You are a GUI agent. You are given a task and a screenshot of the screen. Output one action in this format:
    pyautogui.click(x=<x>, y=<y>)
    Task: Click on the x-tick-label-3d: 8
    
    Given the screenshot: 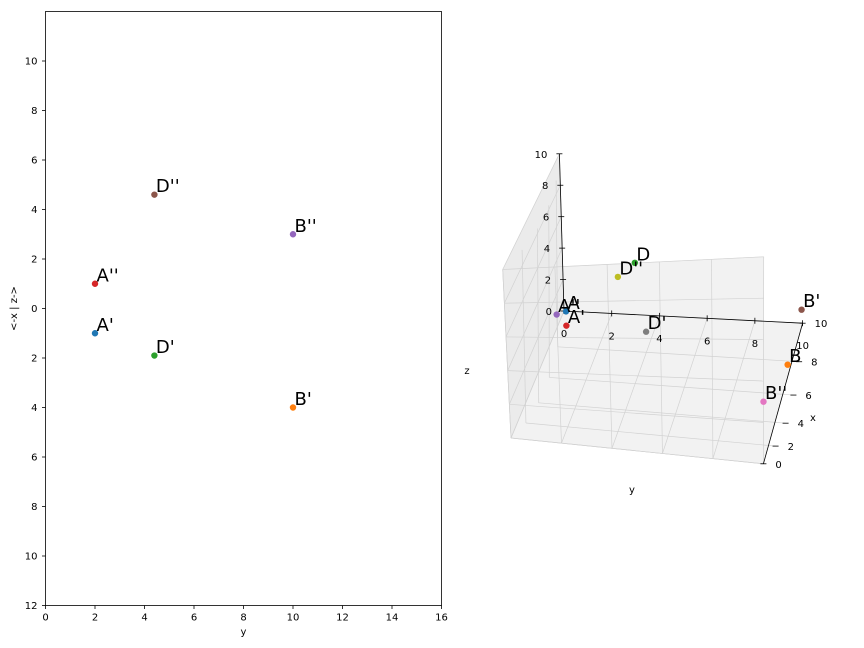 What is the action you would take?
    pyautogui.click(x=814, y=363)
    